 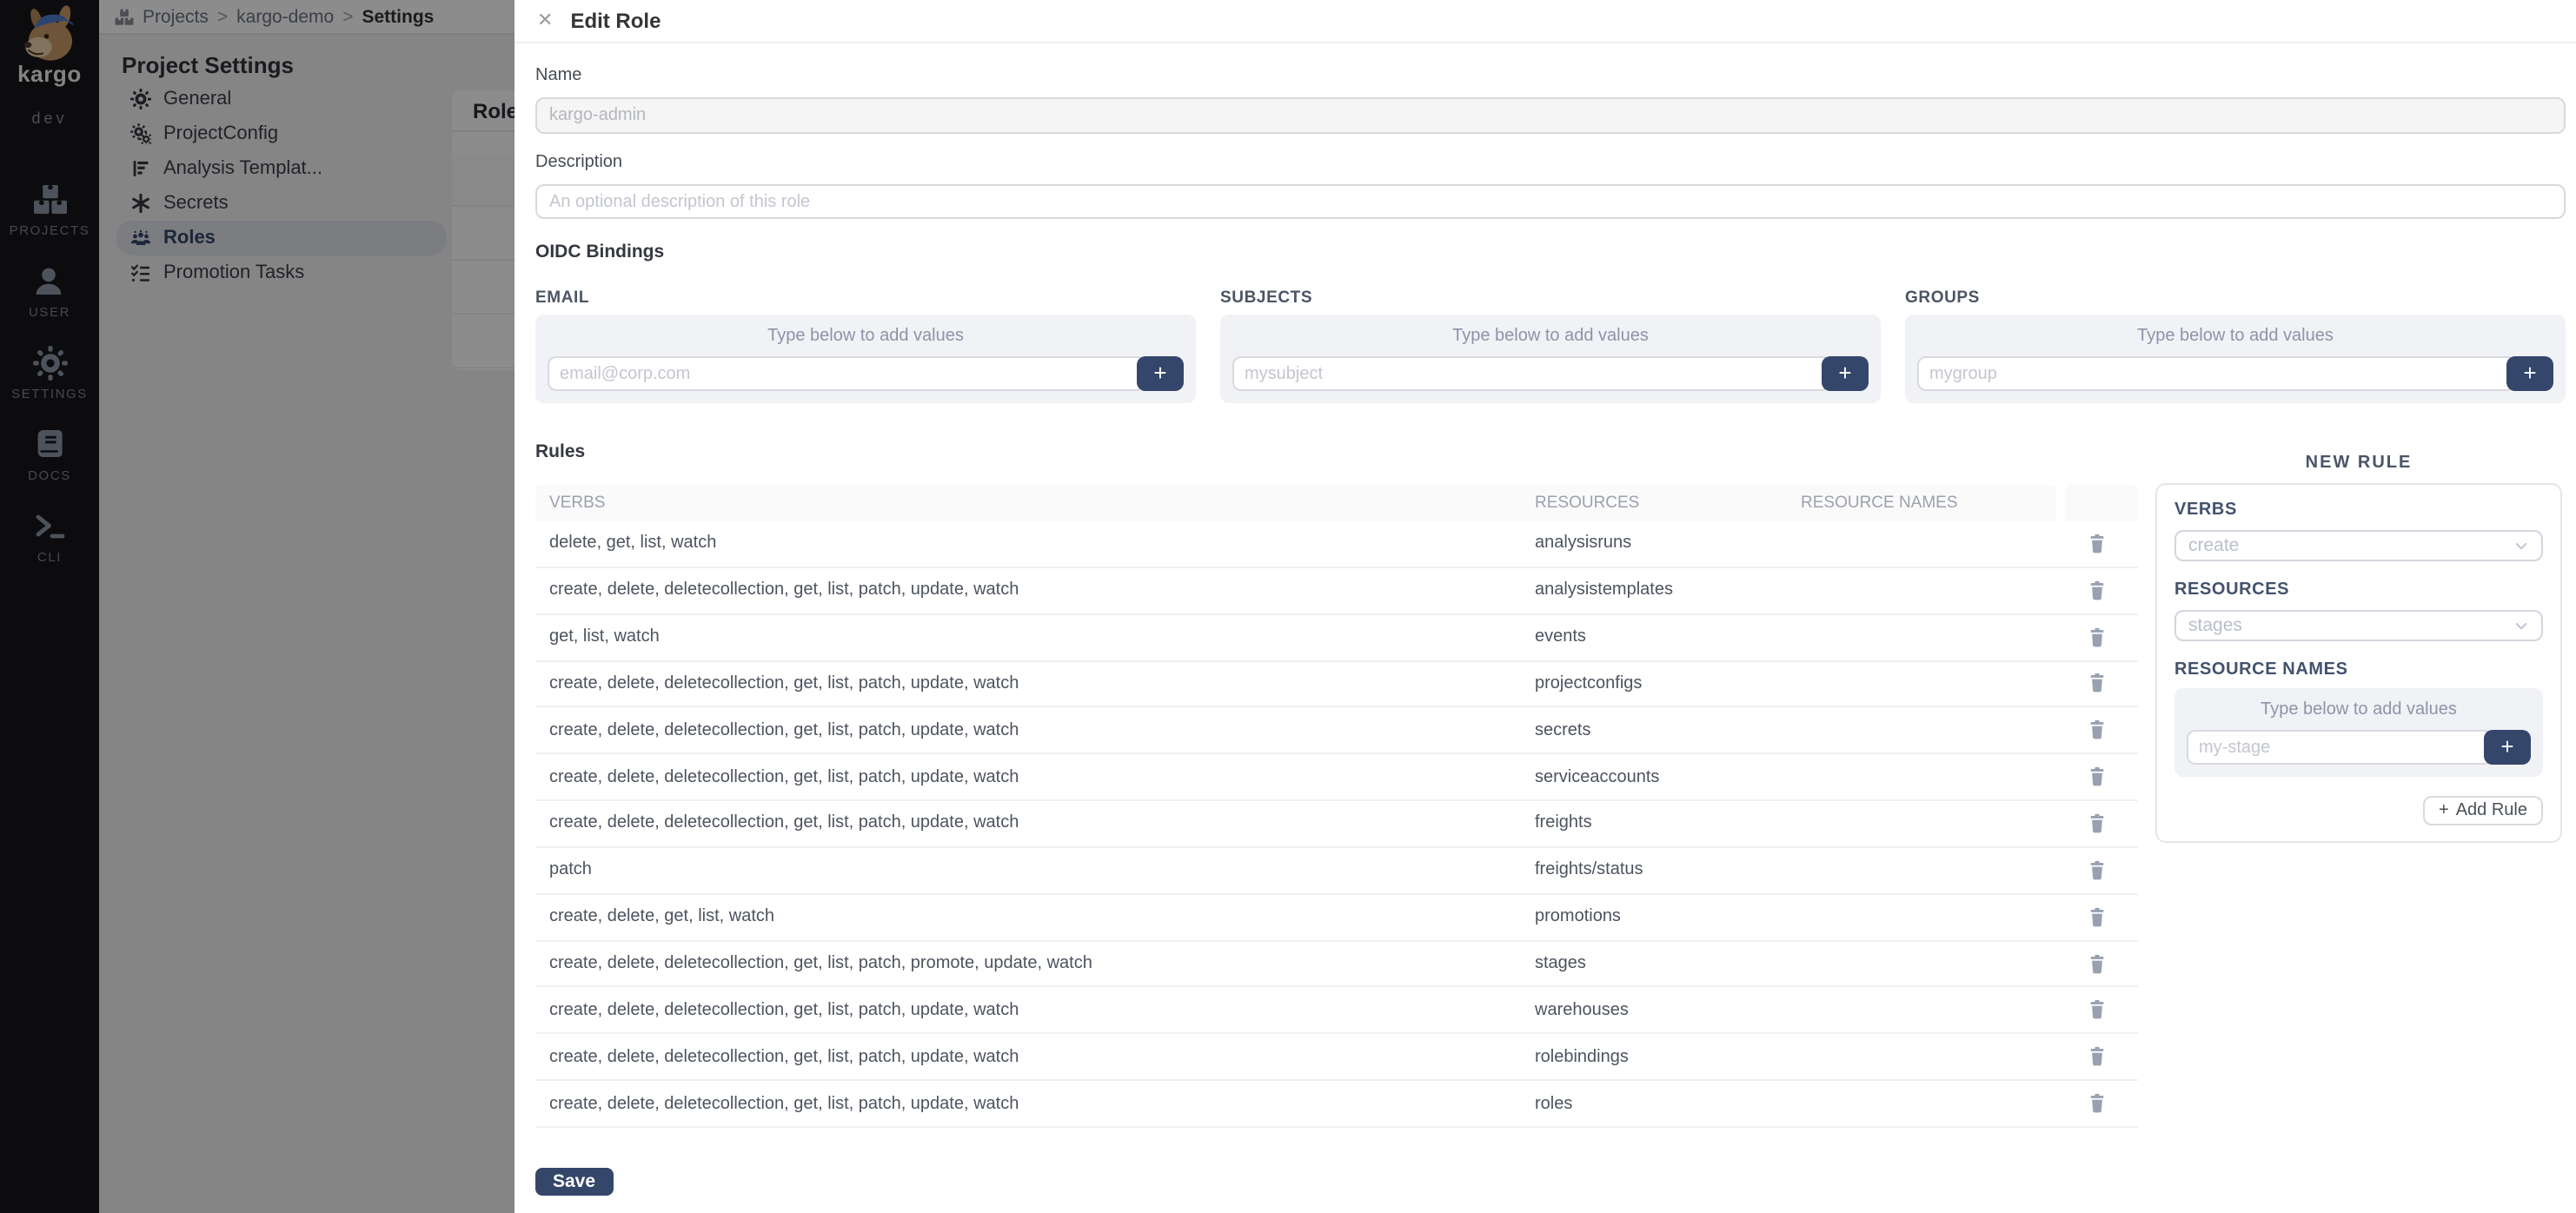 What do you see at coordinates (562, 298) in the screenshot?
I see `oidc-column-label: EMAIL` at bounding box center [562, 298].